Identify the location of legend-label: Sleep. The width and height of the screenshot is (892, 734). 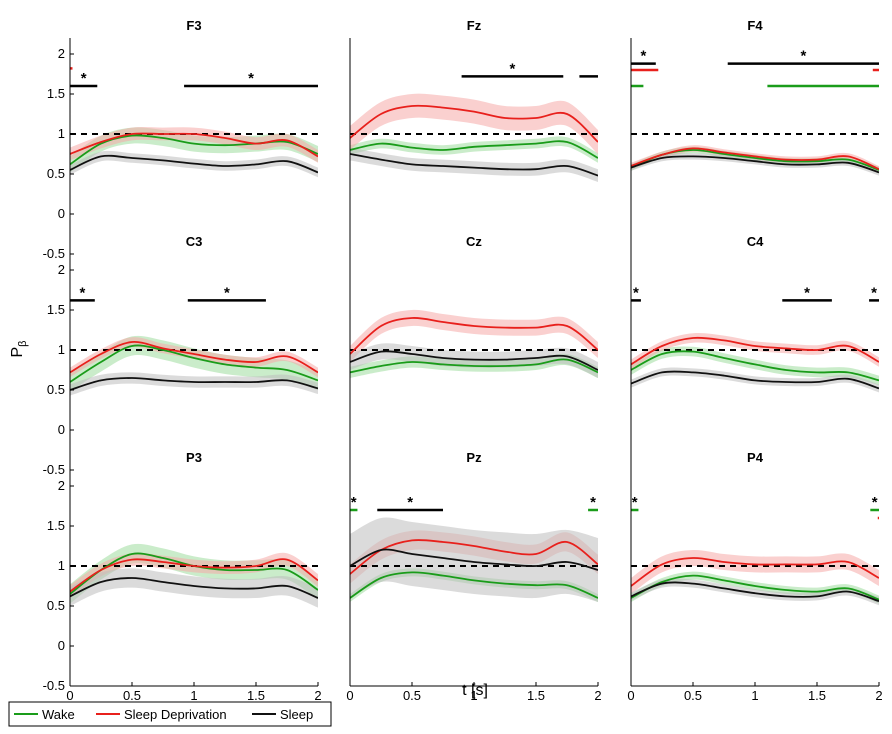
(296, 714).